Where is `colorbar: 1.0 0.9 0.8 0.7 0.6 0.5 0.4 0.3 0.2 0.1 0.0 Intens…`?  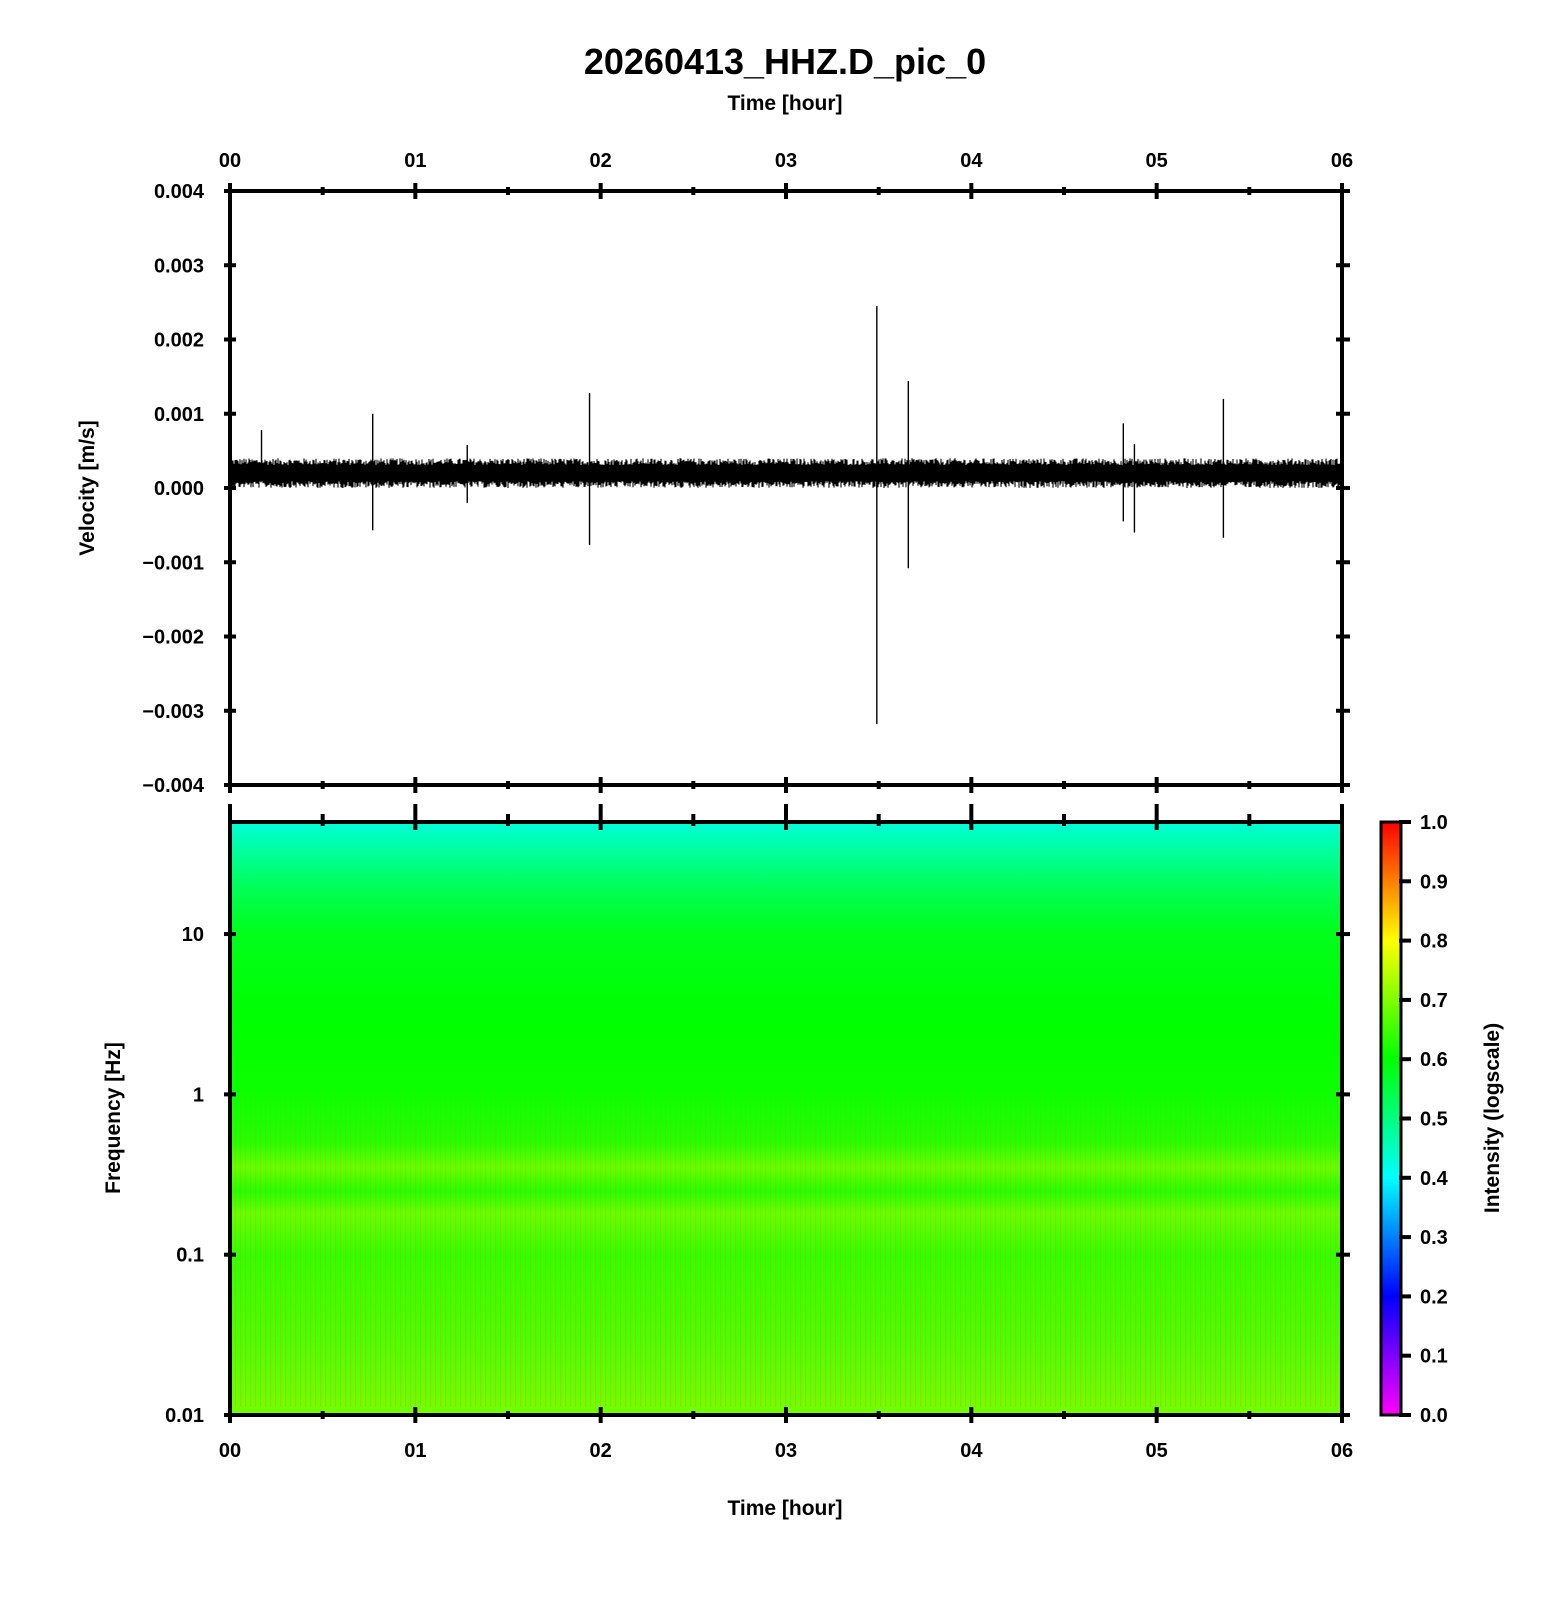
colorbar: 1.0 0.9 0.8 0.7 0.6 0.5 0.4 0.3 0.2 0.1 0.0 Intens… is located at coordinates (1441, 1119).